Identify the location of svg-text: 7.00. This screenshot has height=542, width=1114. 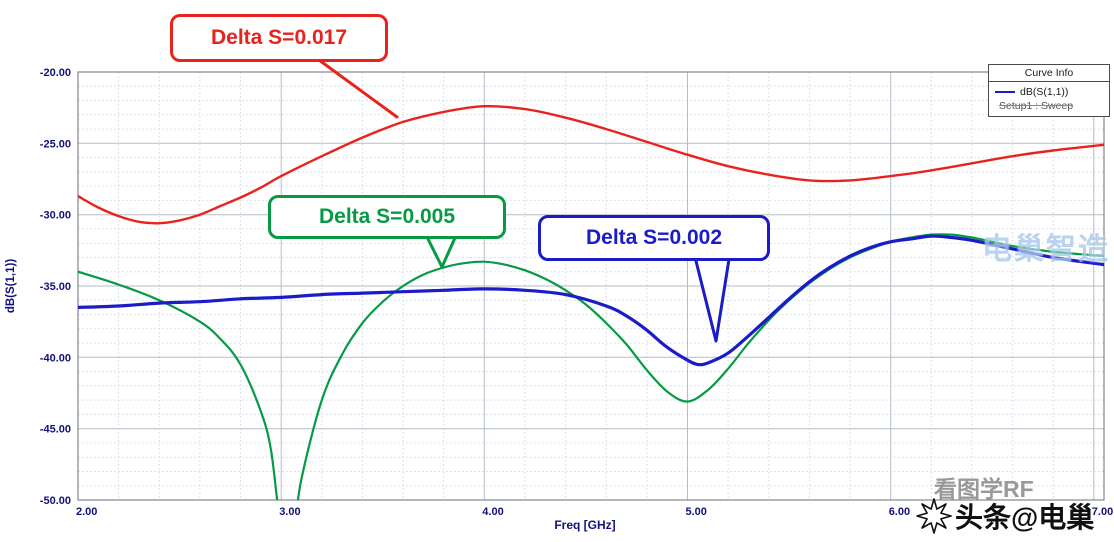
(1102, 512).